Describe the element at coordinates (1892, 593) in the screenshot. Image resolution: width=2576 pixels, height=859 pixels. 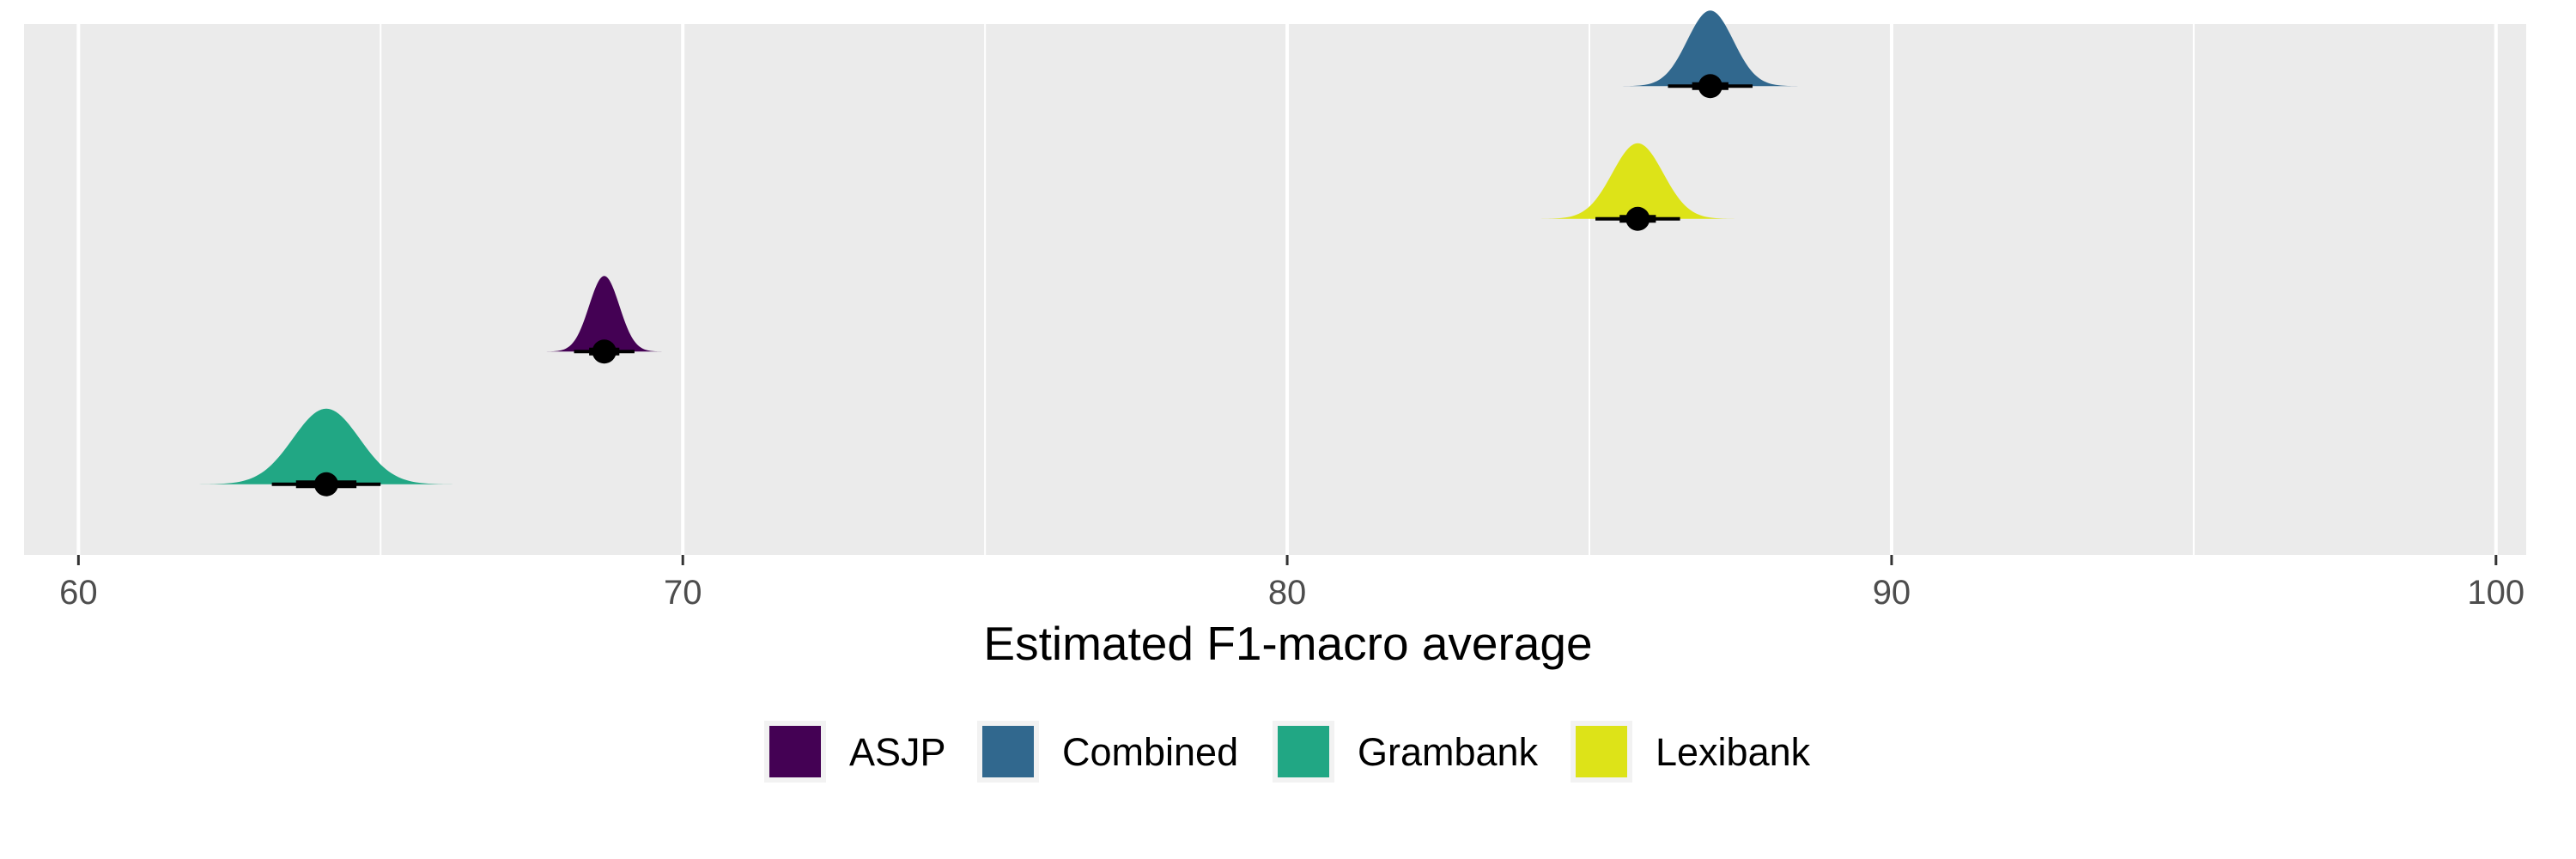
I see `x-tick-label: 90` at that location.